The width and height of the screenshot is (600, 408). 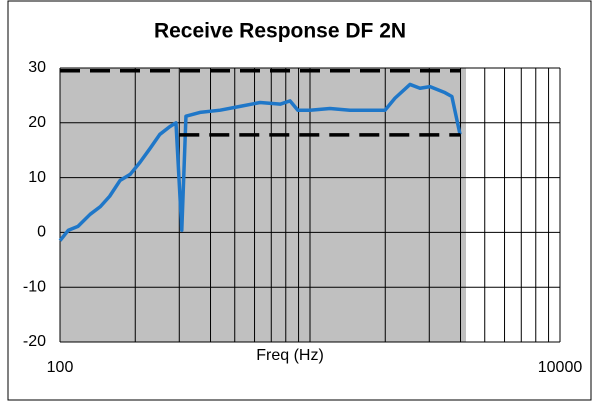 What do you see at coordinates (34, 286) in the screenshot?
I see `y-tick-label: -10` at bounding box center [34, 286].